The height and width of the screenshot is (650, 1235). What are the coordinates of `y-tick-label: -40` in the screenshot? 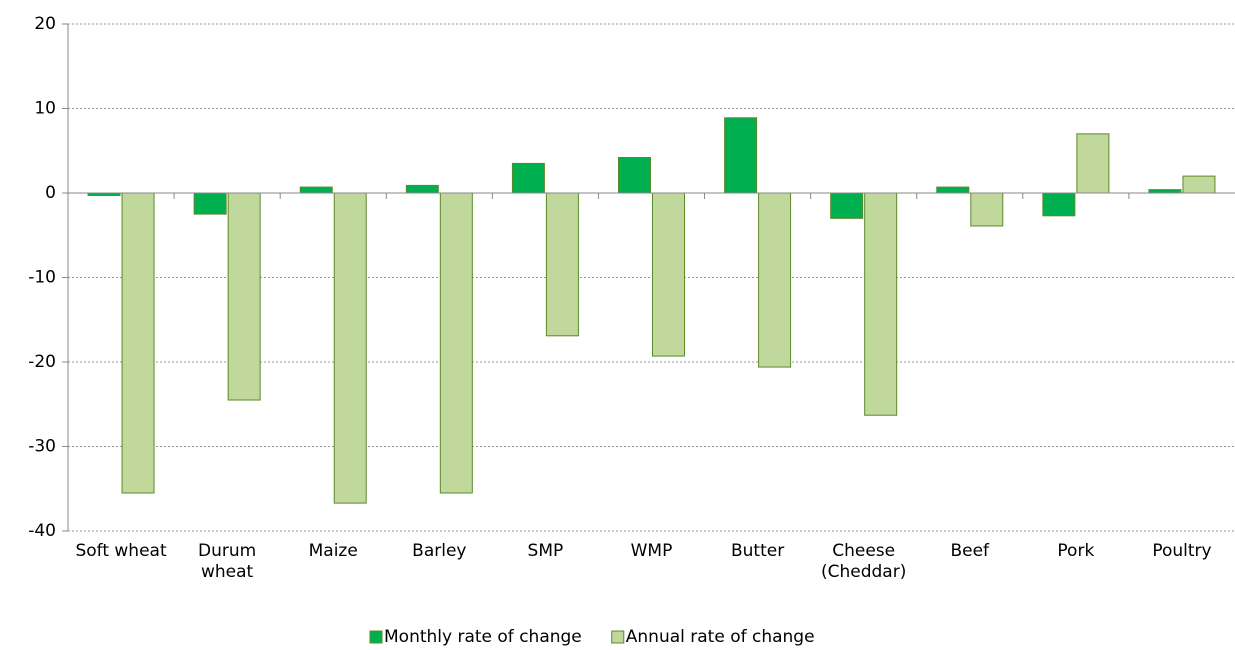 It's located at (42, 531).